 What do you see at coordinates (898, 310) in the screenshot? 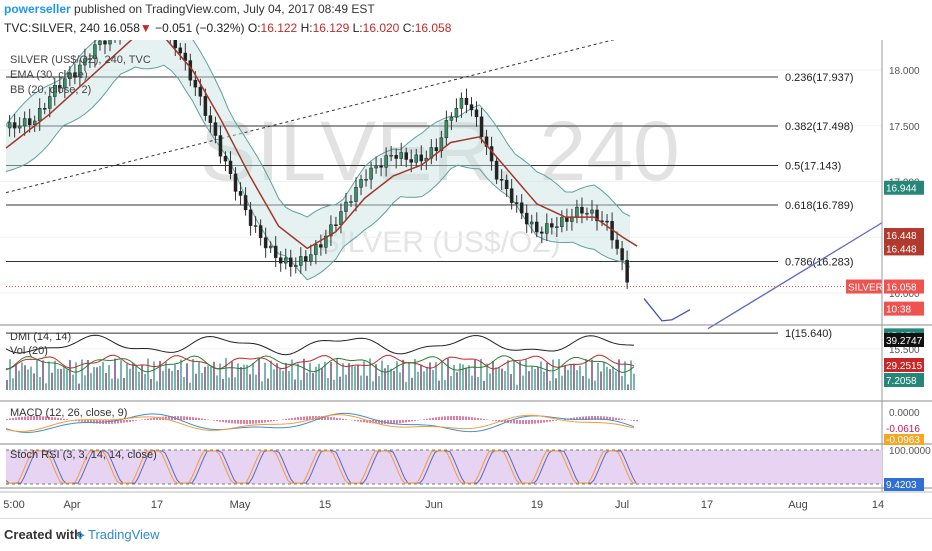
I see `price-label: 10:38` at bounding box center [898, 310].